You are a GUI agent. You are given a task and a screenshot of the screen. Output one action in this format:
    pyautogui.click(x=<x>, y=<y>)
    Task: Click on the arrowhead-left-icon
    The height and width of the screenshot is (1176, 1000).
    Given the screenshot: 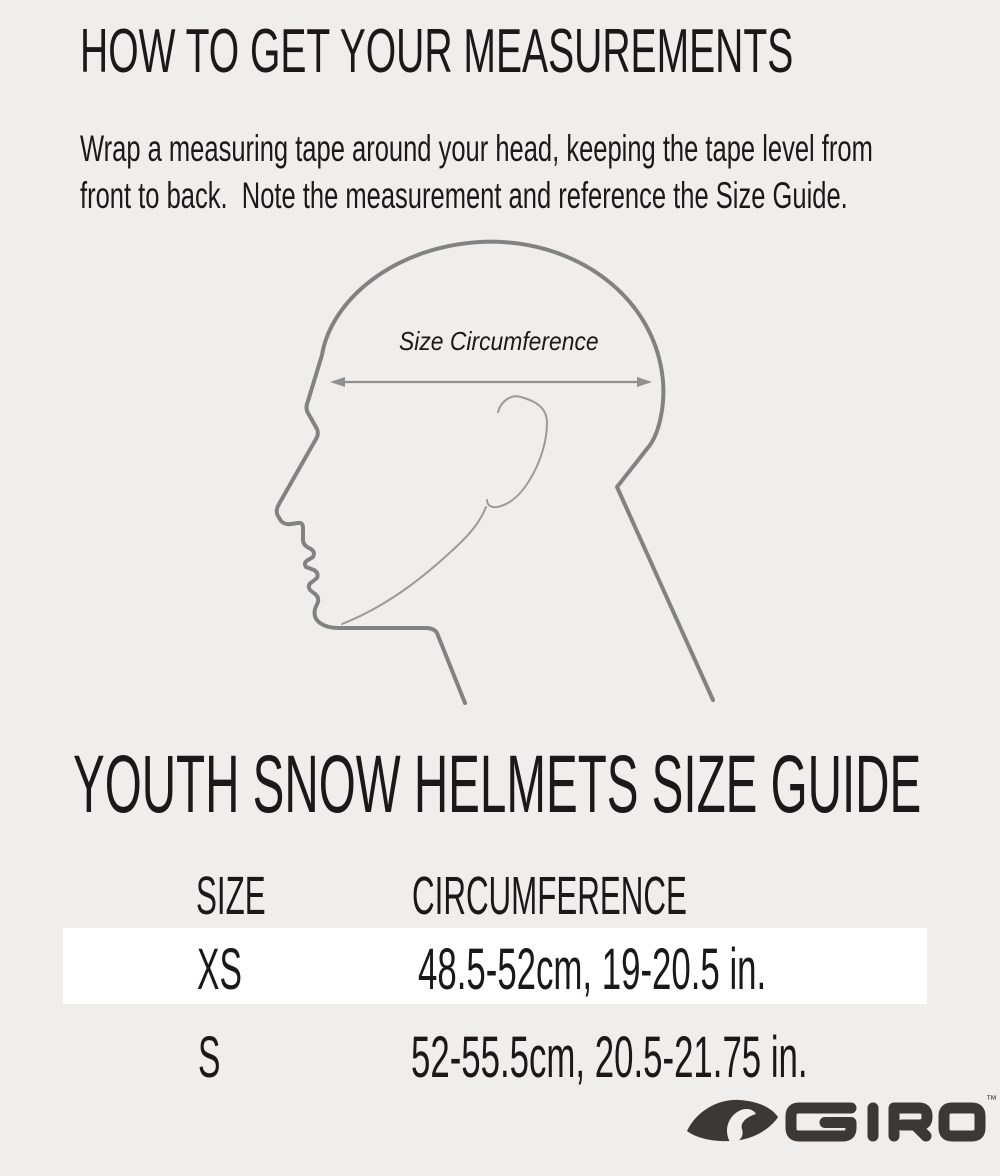 What is the action you would take?
    pyautogui.click(x=337, y=382)
    